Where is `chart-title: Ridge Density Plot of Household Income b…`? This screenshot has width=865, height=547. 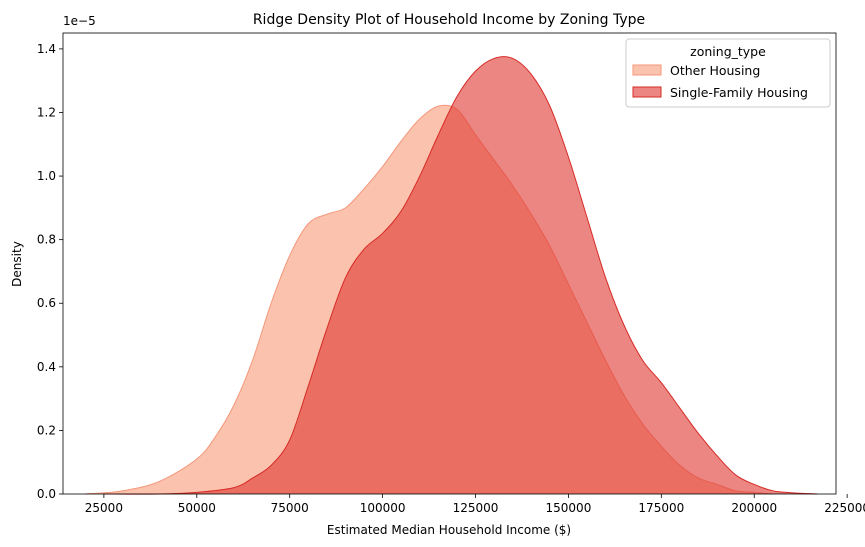
chart-title: Ridge Density Plot of Household Income b… is located at coordinates (449, 20).